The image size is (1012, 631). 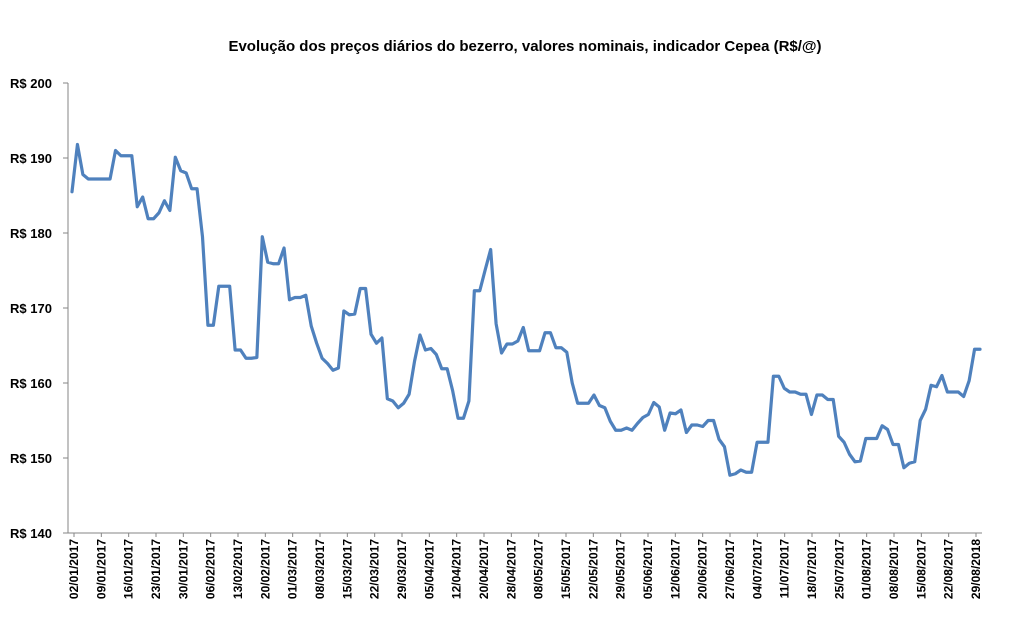 I want to click on x-tick-label: 25/07/2017, so click(x=839, y=569).